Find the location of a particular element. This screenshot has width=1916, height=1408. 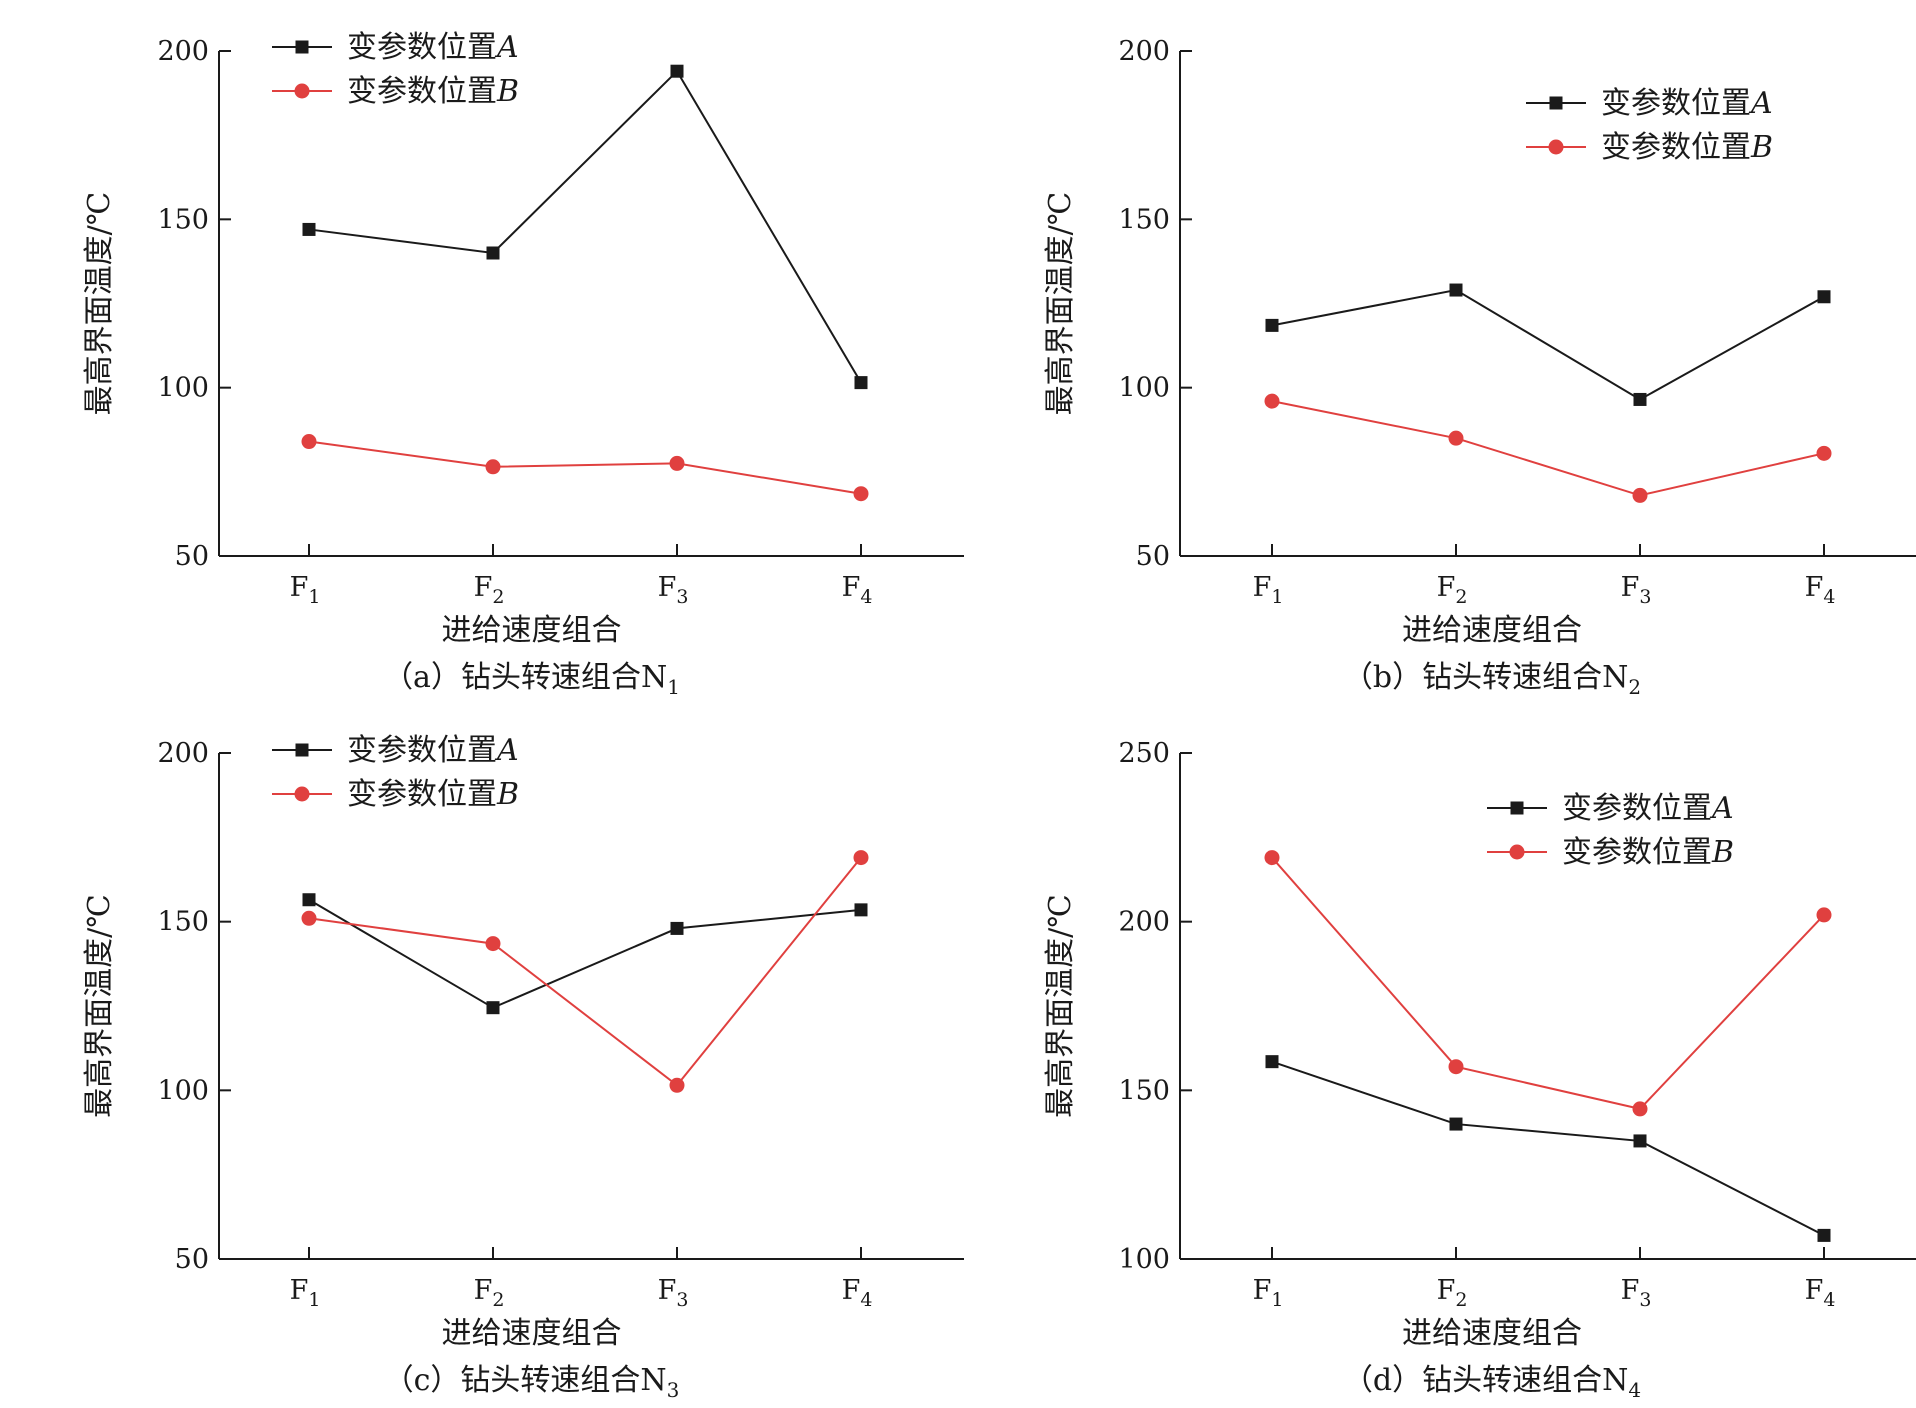

series-A is located at coordinates (1548, 1148).